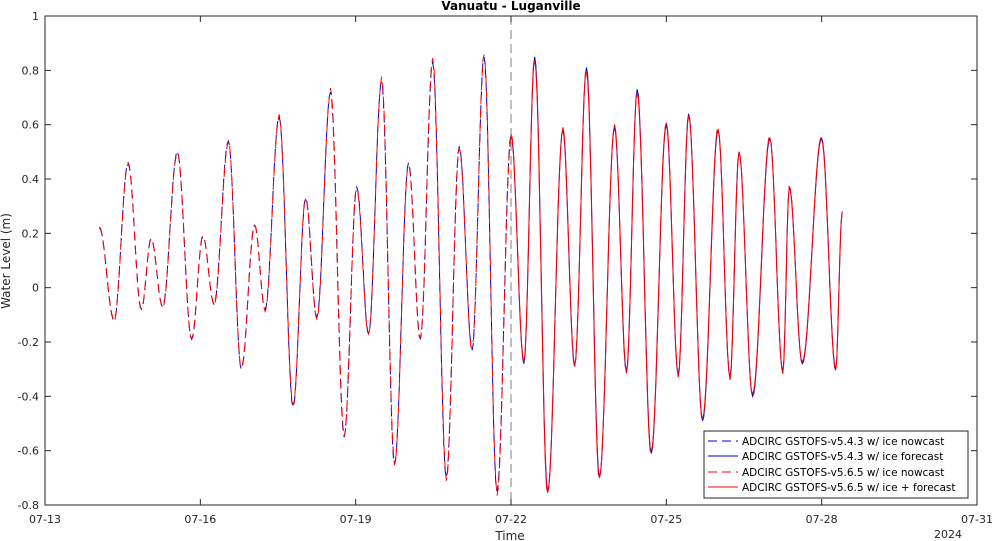 Image resolution: width=992 pixels, height=541 pixels. I want to click on legend-label-3: ADCIRC GSTOFS-v5.6.5 w/ ice + forecast, so click(848, 488).